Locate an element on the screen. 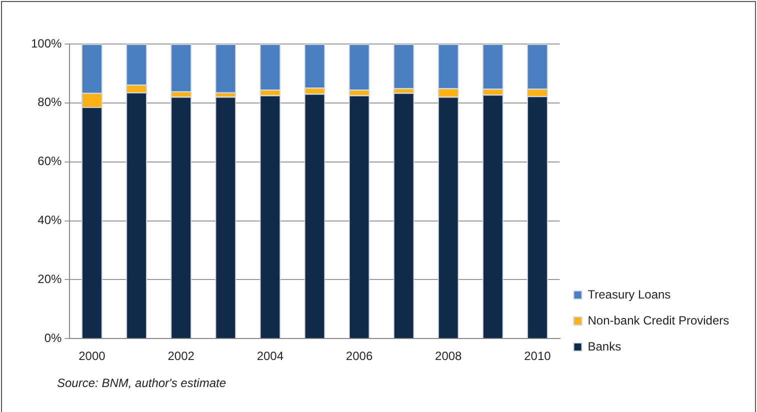  x-tick-label: 2006 is located at coordinates (359, 356).